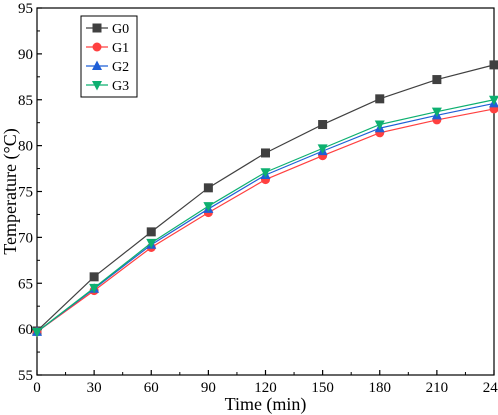  I want to click on legend-label-g3: G3, so click(120, 86).